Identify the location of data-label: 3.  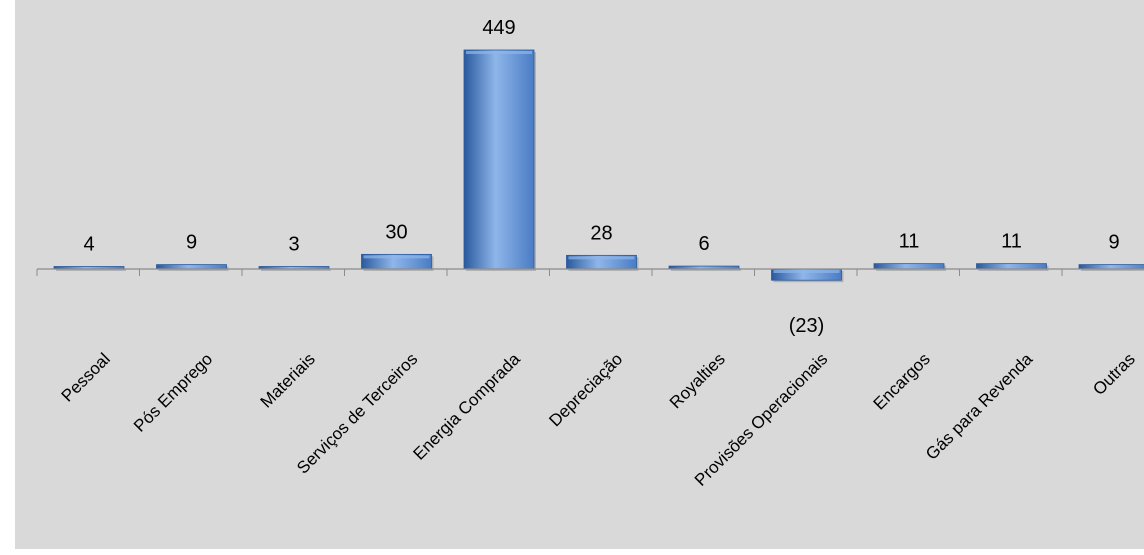
(293, 245).